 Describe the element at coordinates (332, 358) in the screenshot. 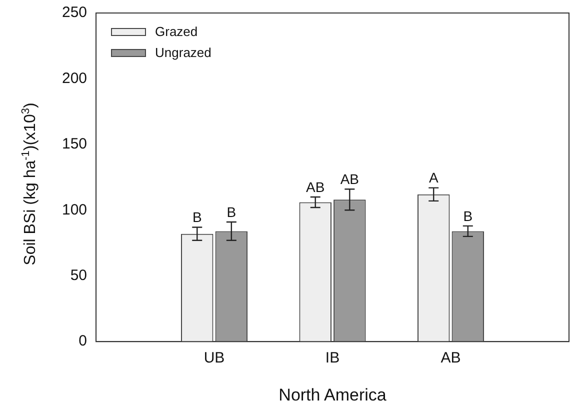

I see `x-tick-label: IB` at that location.